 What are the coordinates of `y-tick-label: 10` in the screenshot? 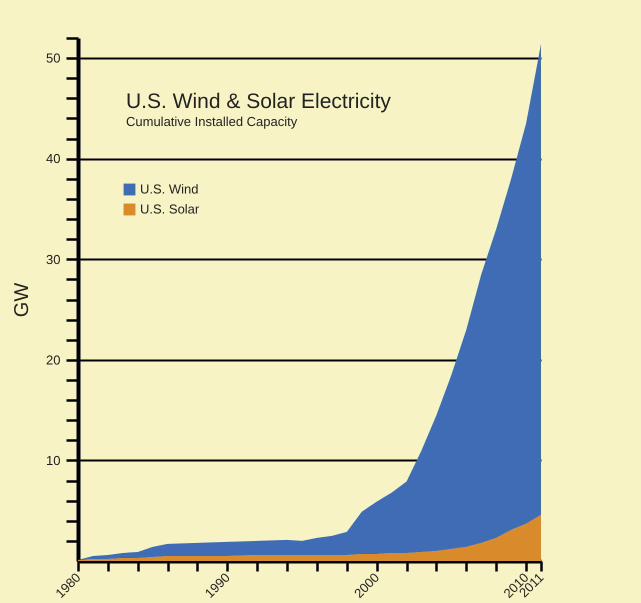 It's located at (53, 460).